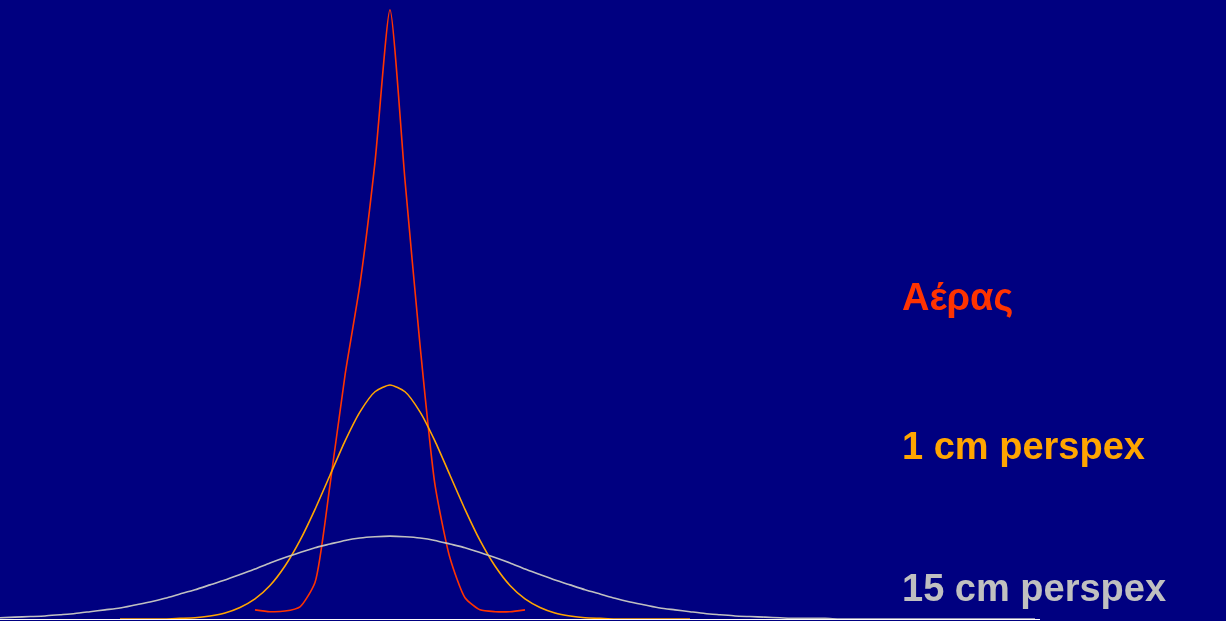 The image size is (1226, 621). I want to click on text: Αέρας, so click(958, 297).